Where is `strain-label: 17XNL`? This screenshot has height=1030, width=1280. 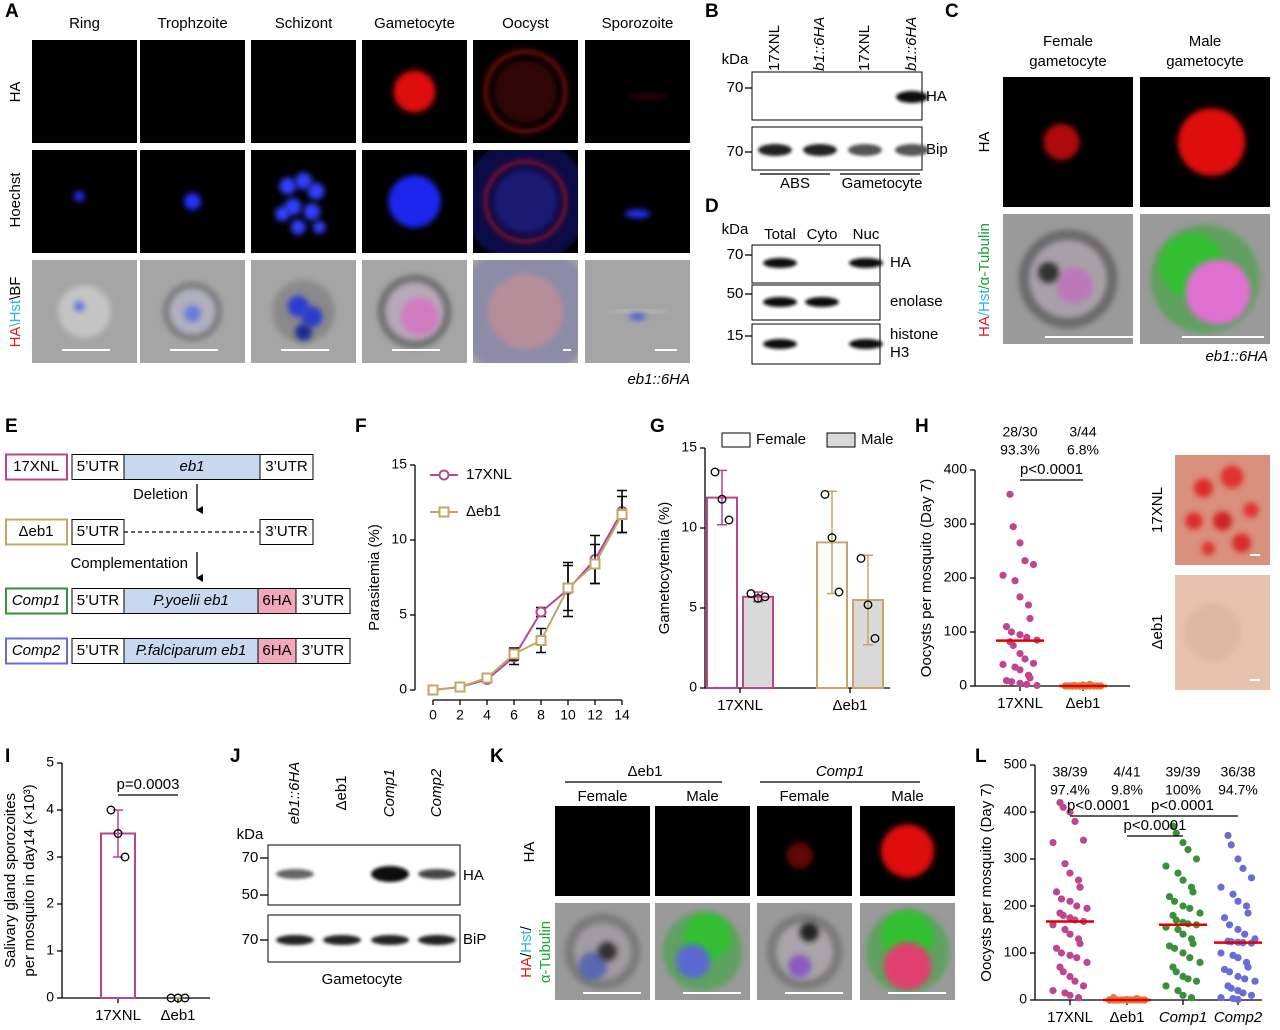
strain-label: 17XNL is located at coordinates (36, 466).